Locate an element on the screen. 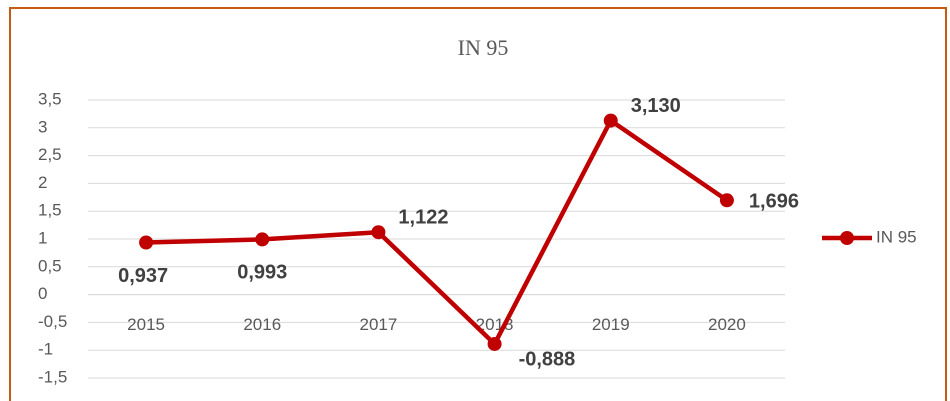 Image resolution: width=950 pixels, height=401 pixels. value-label: 3,130 is located at coordinates (656, 106).